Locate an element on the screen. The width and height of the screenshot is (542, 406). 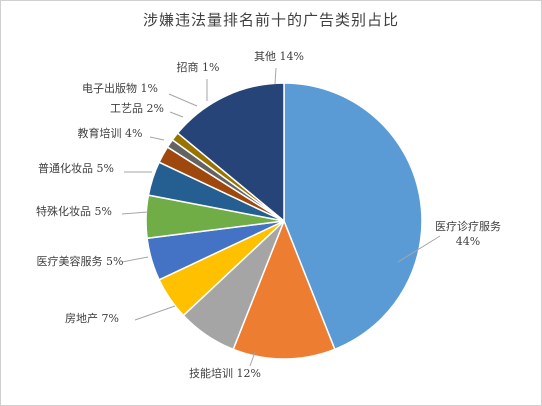
data-label-7: 教育培训 4% is located at coordinates (110, 133).